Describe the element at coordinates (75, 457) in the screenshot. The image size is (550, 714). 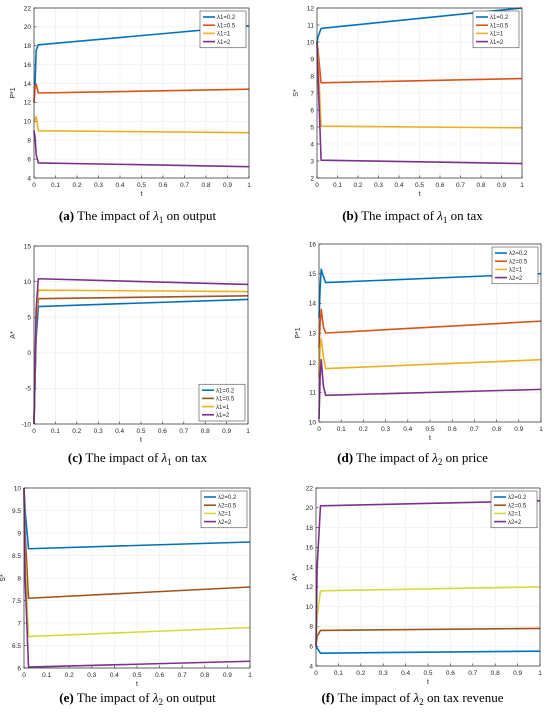
I see `caption-label: (c)` at that location.